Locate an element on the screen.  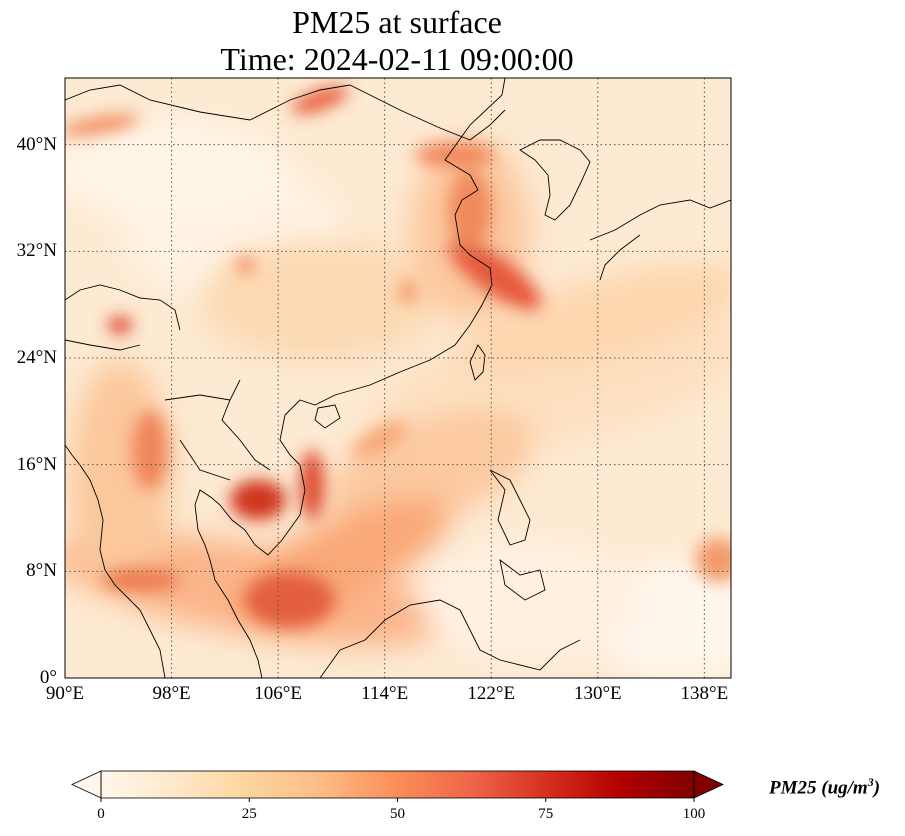
colorbar-label-text: PM25 (ug/m is located at coordinates (818, 788).